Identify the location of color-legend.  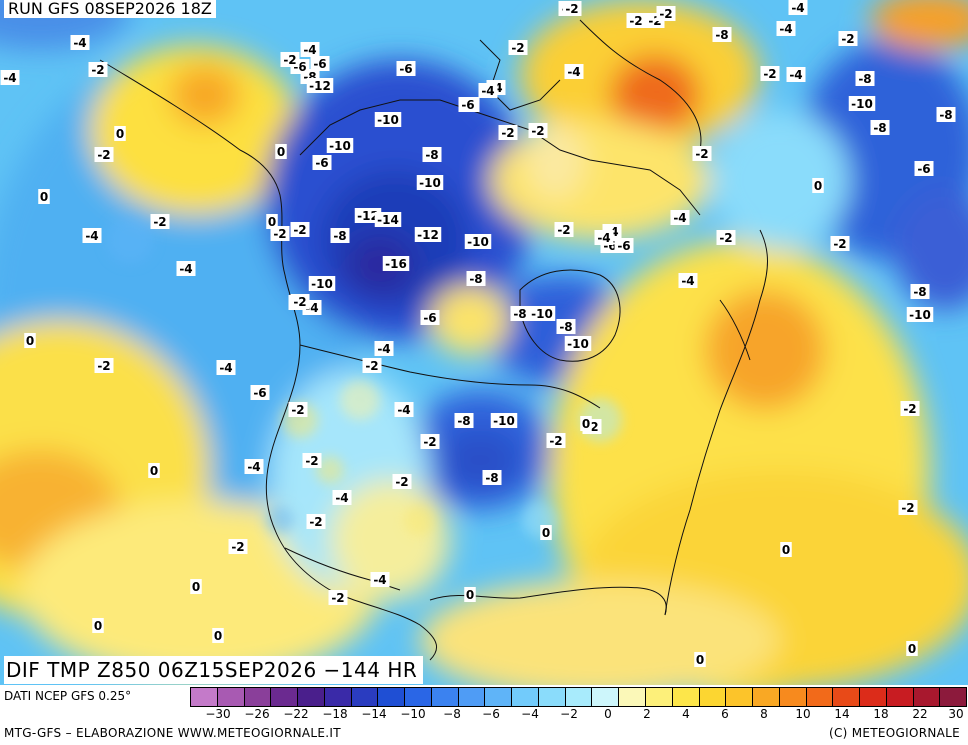
(579, 697).